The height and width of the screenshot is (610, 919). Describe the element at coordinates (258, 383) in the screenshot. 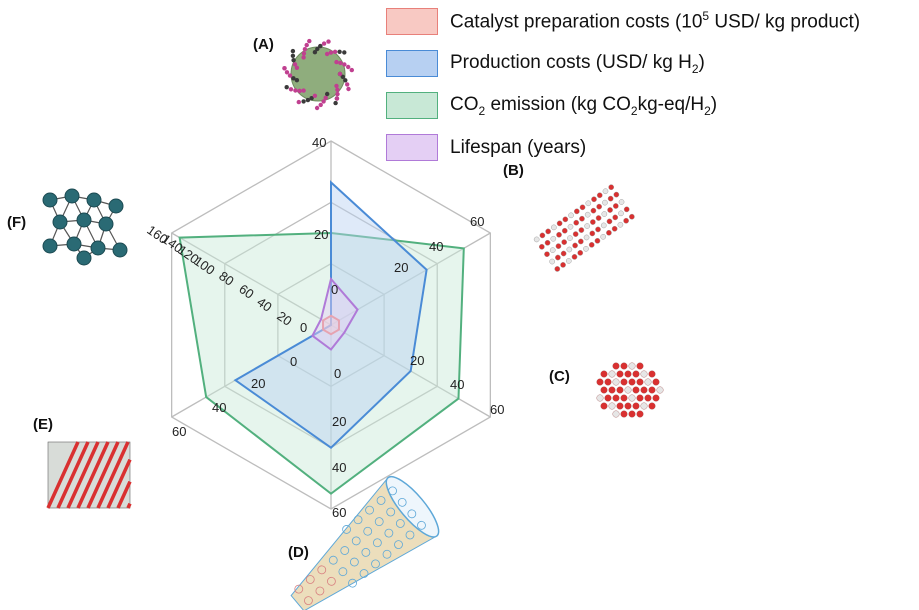

I see `tick-e-20: 20` at that location.